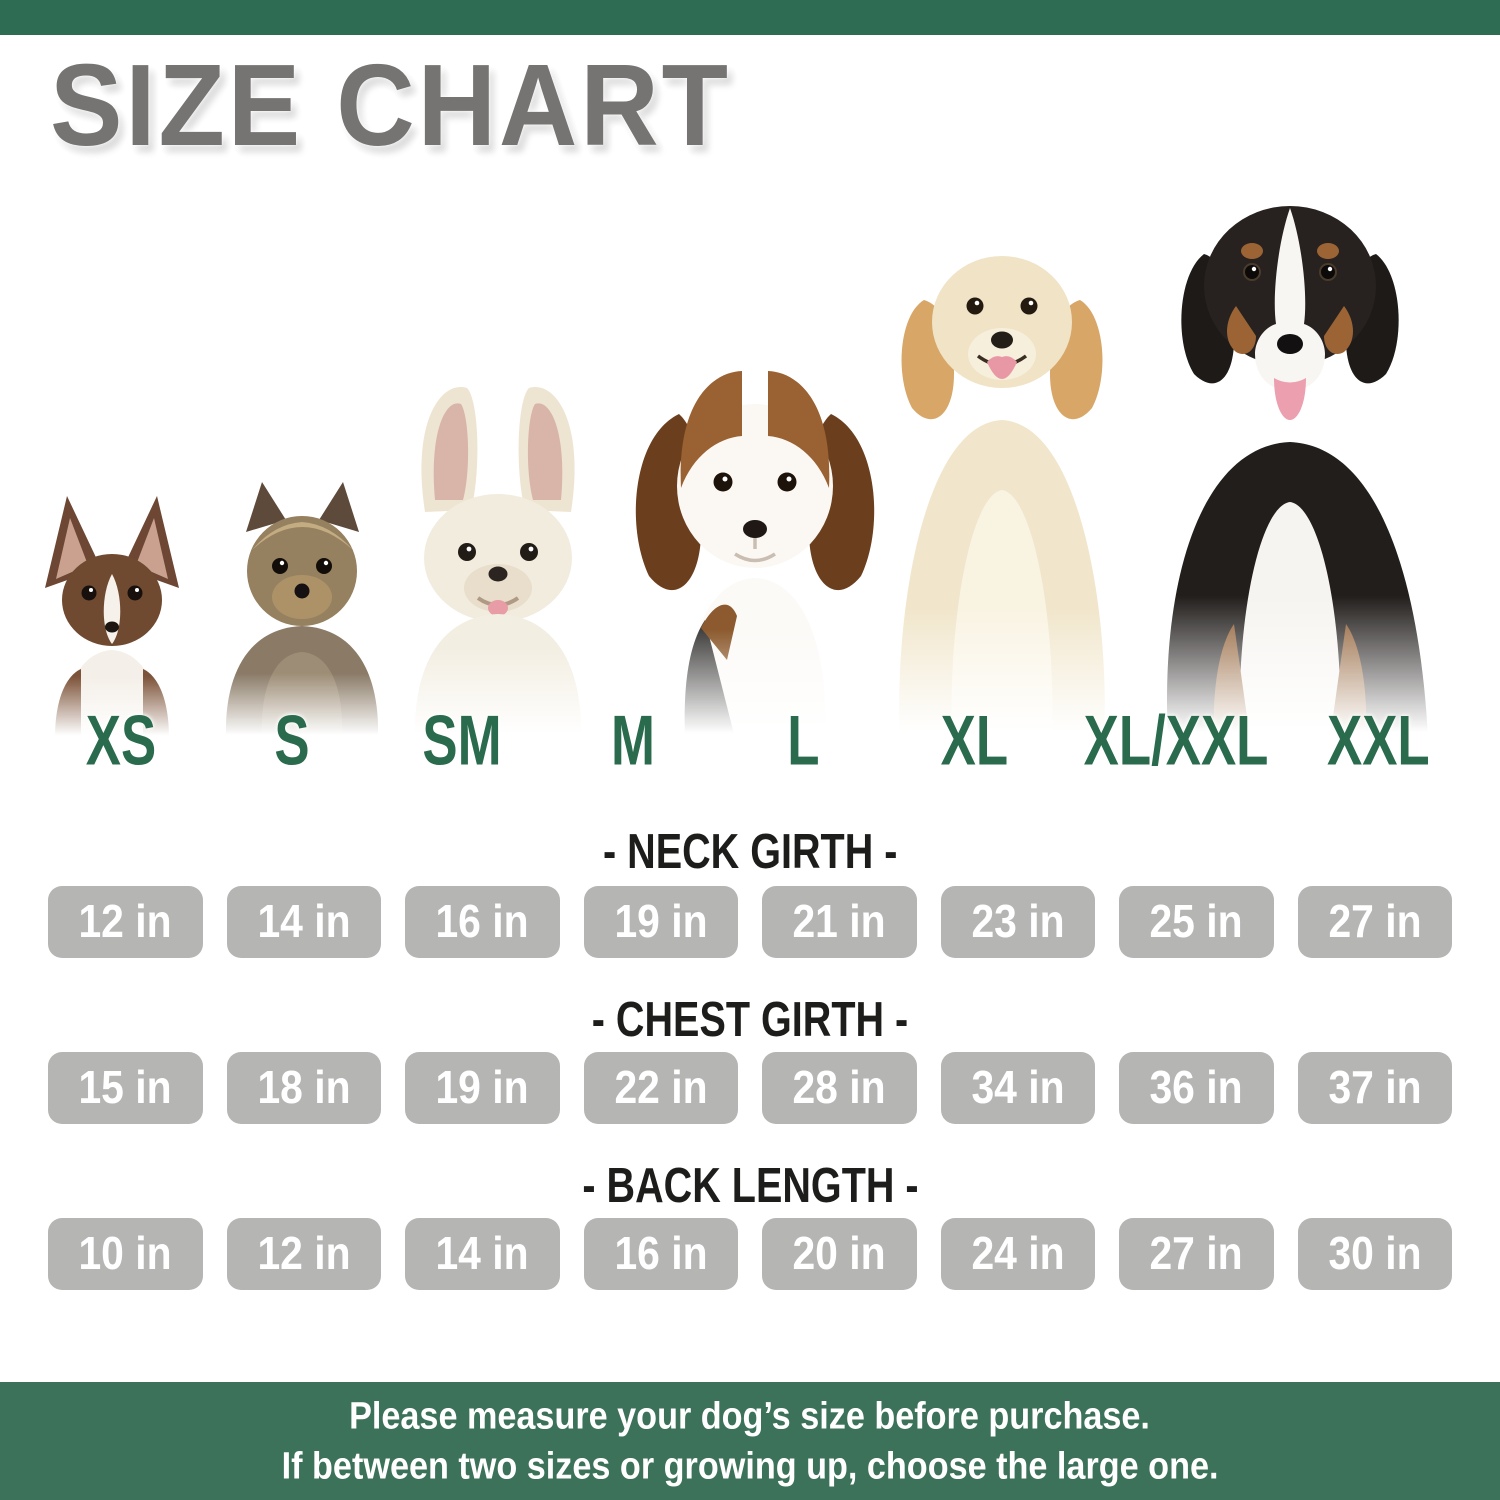 This screenshot has width=1500, height=1500. Describe the element at coordinates (1379, 740) in the screenshot. I see `size-label-xxl: XXL` at that location.